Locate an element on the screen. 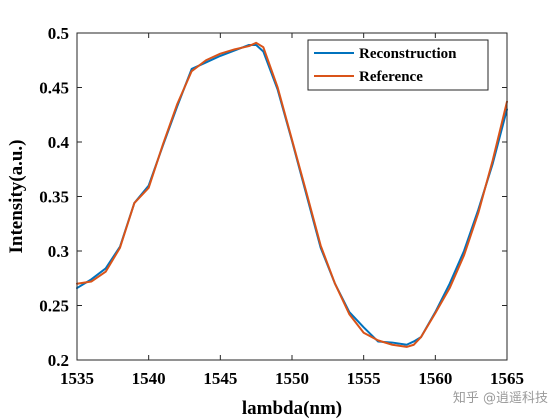 This screenshot has height=420, width=560. legend-box is located at coordinates (398, 65).